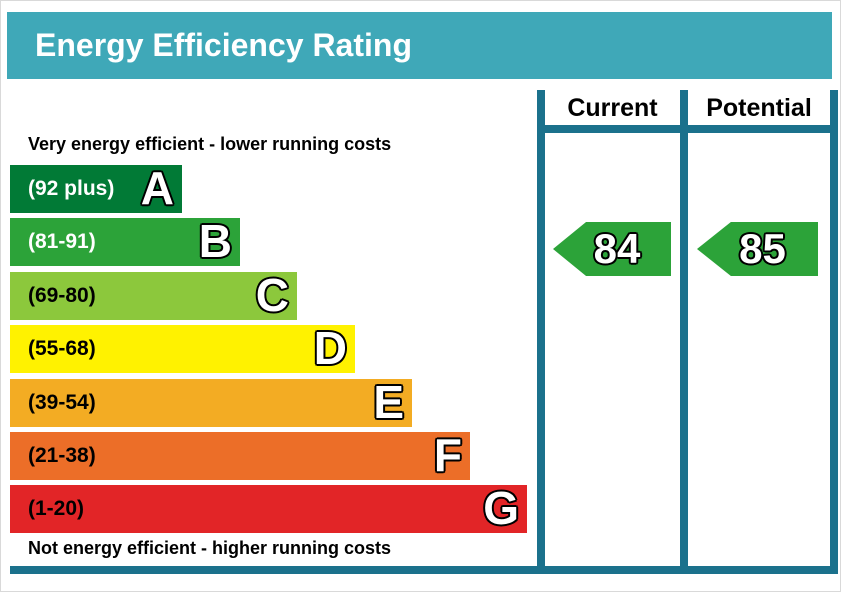 The width and height of the screenshot is (841, 592). Describe the element at coordinates (157, 188) in the screenshot. I see `band-letter: A` at that location.